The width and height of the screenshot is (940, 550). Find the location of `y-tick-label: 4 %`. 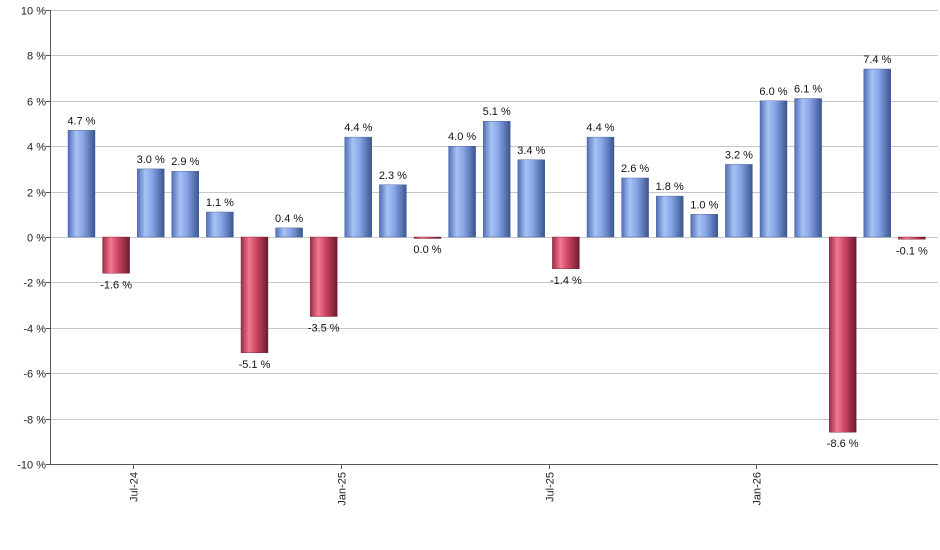

y-tick-label: 4 % is located at coordinates (36, 148).